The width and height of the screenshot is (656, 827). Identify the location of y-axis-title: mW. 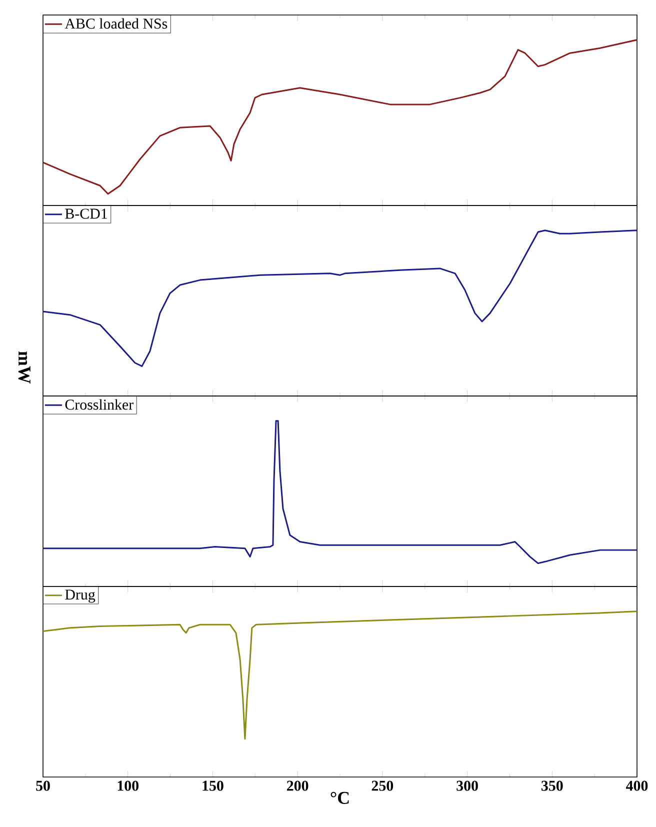
(24, 367).